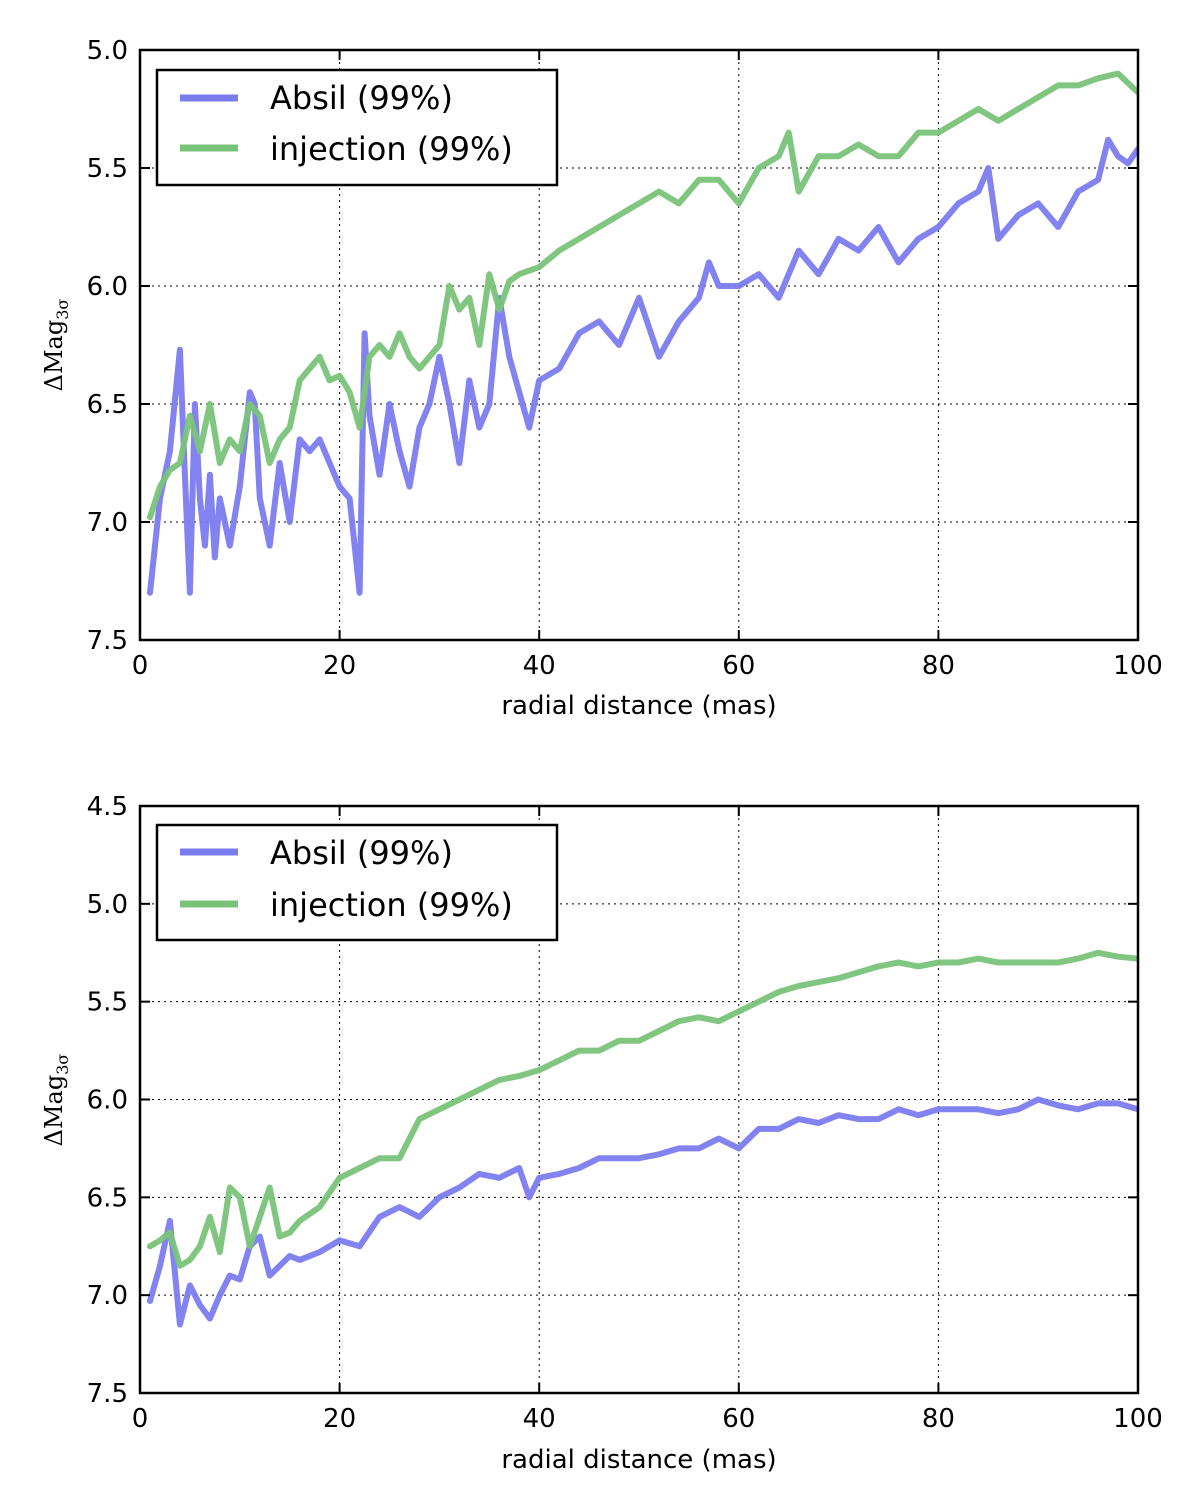  I want to click on series-line-absil, so click(642, 1212).